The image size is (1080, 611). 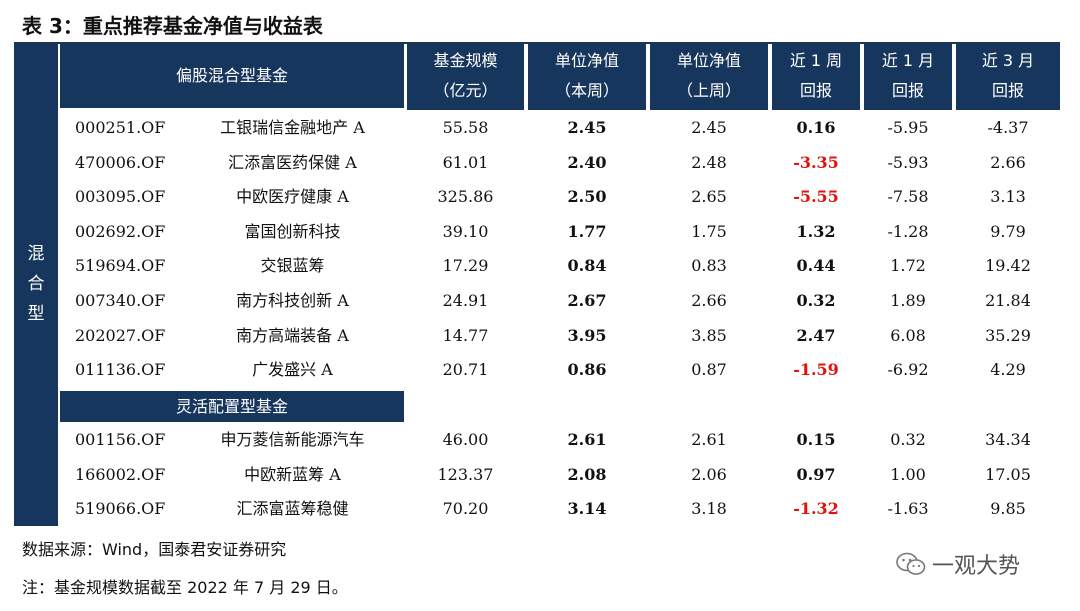 What do you see at coordinates (709, 509) in the screenshot?
I see `nav-last-week: 3.18` at bounding box center [709, 509].